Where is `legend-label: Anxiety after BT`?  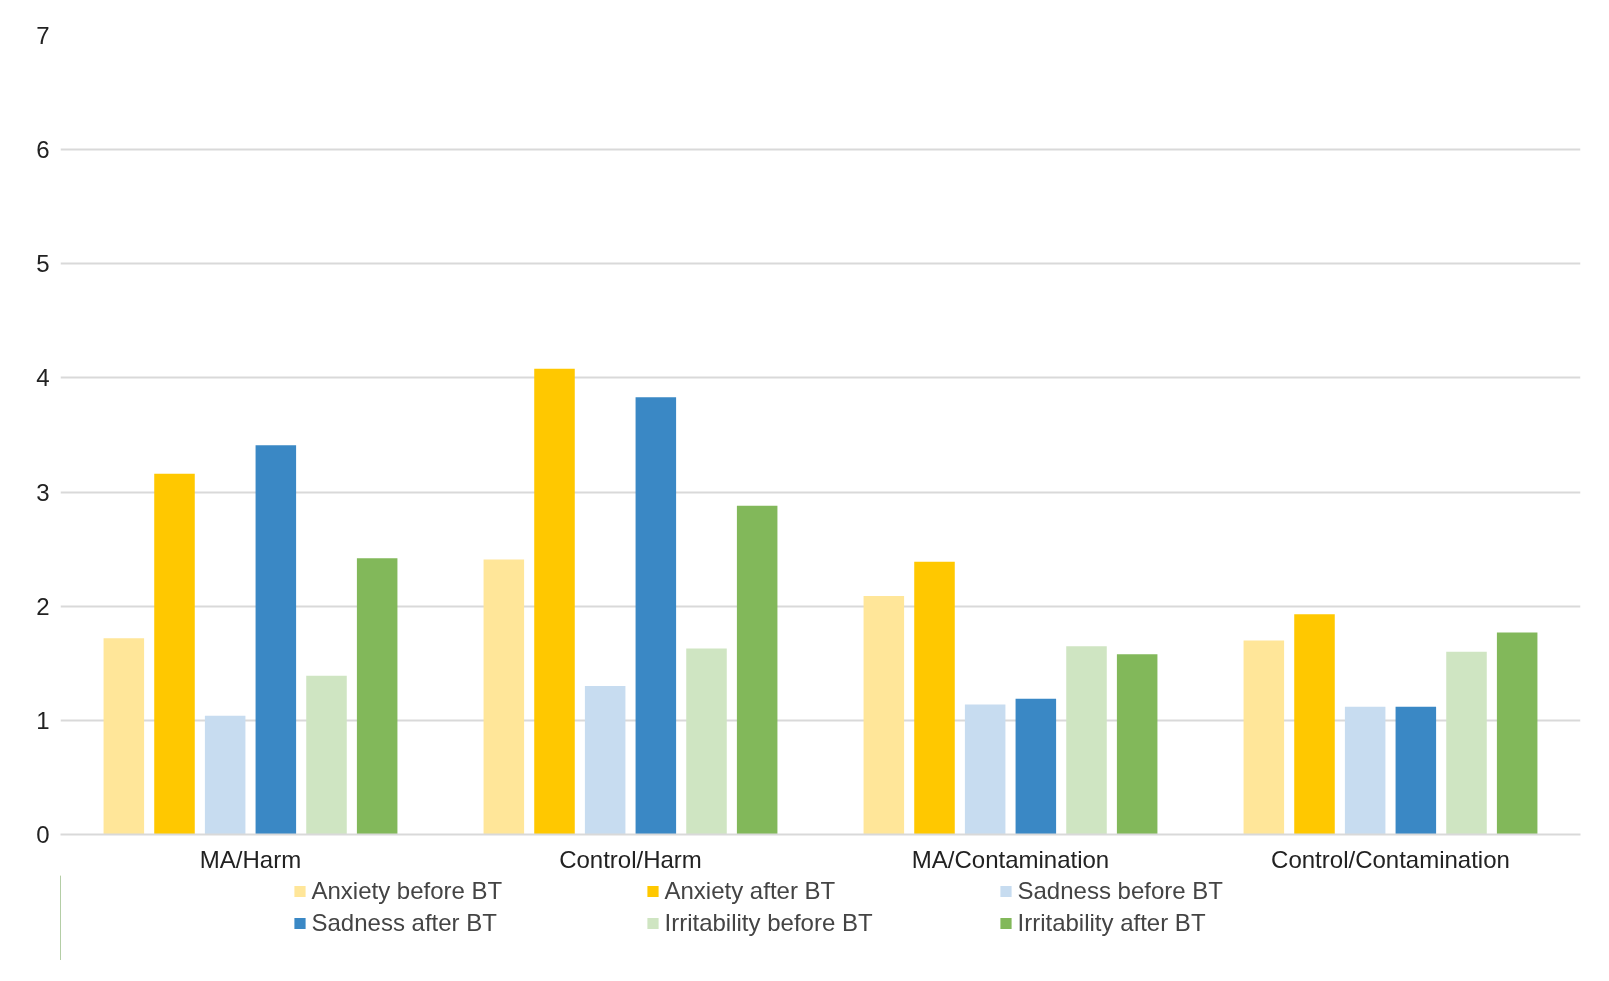 legend-label: Anxiety after BT is located at coordinates (750, 891).